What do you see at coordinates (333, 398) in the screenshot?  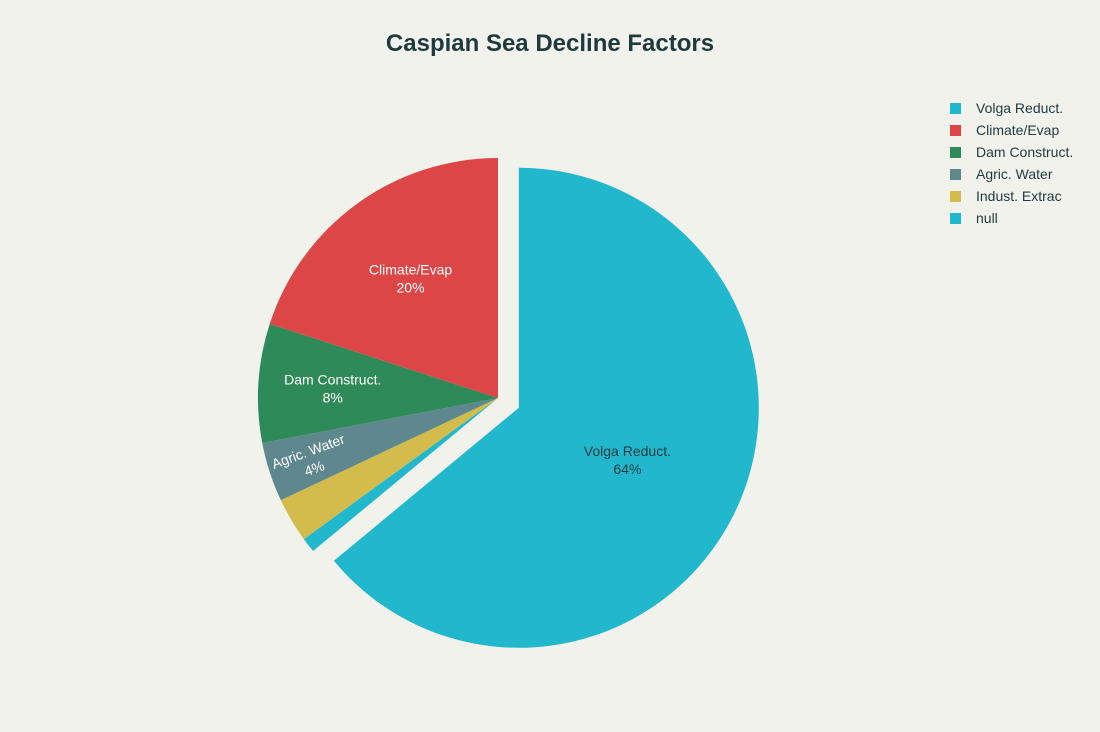 I see `slice-percent: 8%` at bounding box center [333, 398].